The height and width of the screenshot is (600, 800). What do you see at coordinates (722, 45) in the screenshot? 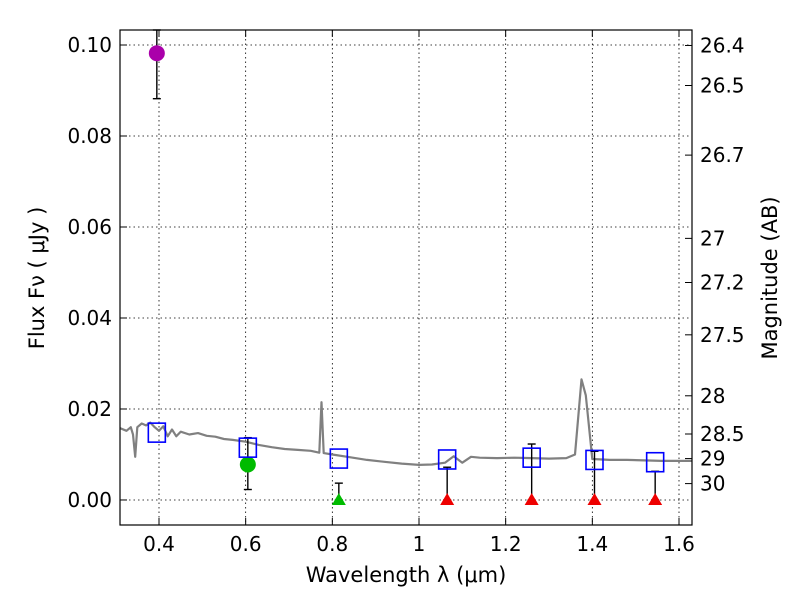
I see `y2-tick-label: 26.4` at bounding box center [722, 45].